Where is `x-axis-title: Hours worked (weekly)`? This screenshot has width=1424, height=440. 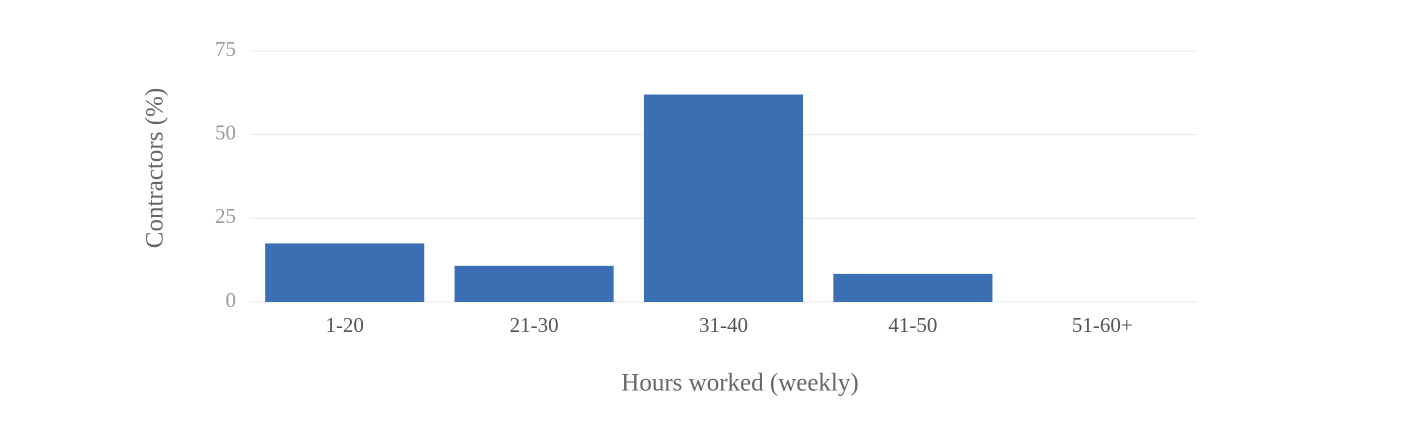 x-axis-title: Hours worked (weekly) is located at coordinates (739, 383).